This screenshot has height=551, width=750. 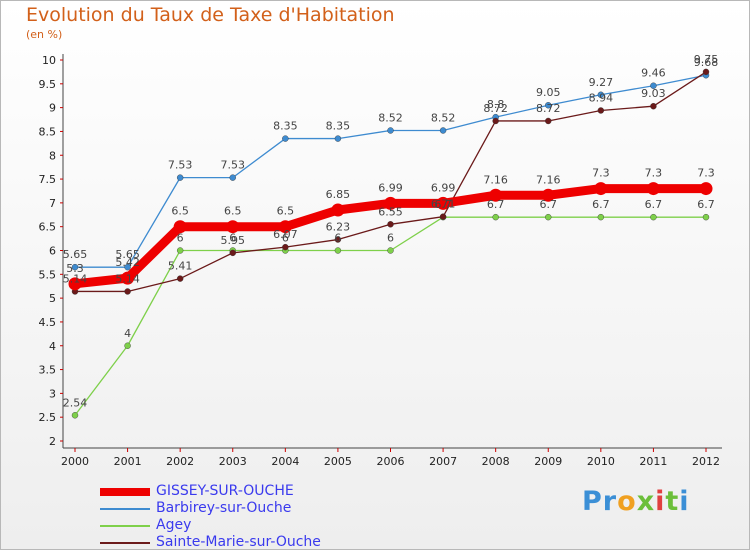 I want to click on data-label: 8.35, so click(x=285, y=126).